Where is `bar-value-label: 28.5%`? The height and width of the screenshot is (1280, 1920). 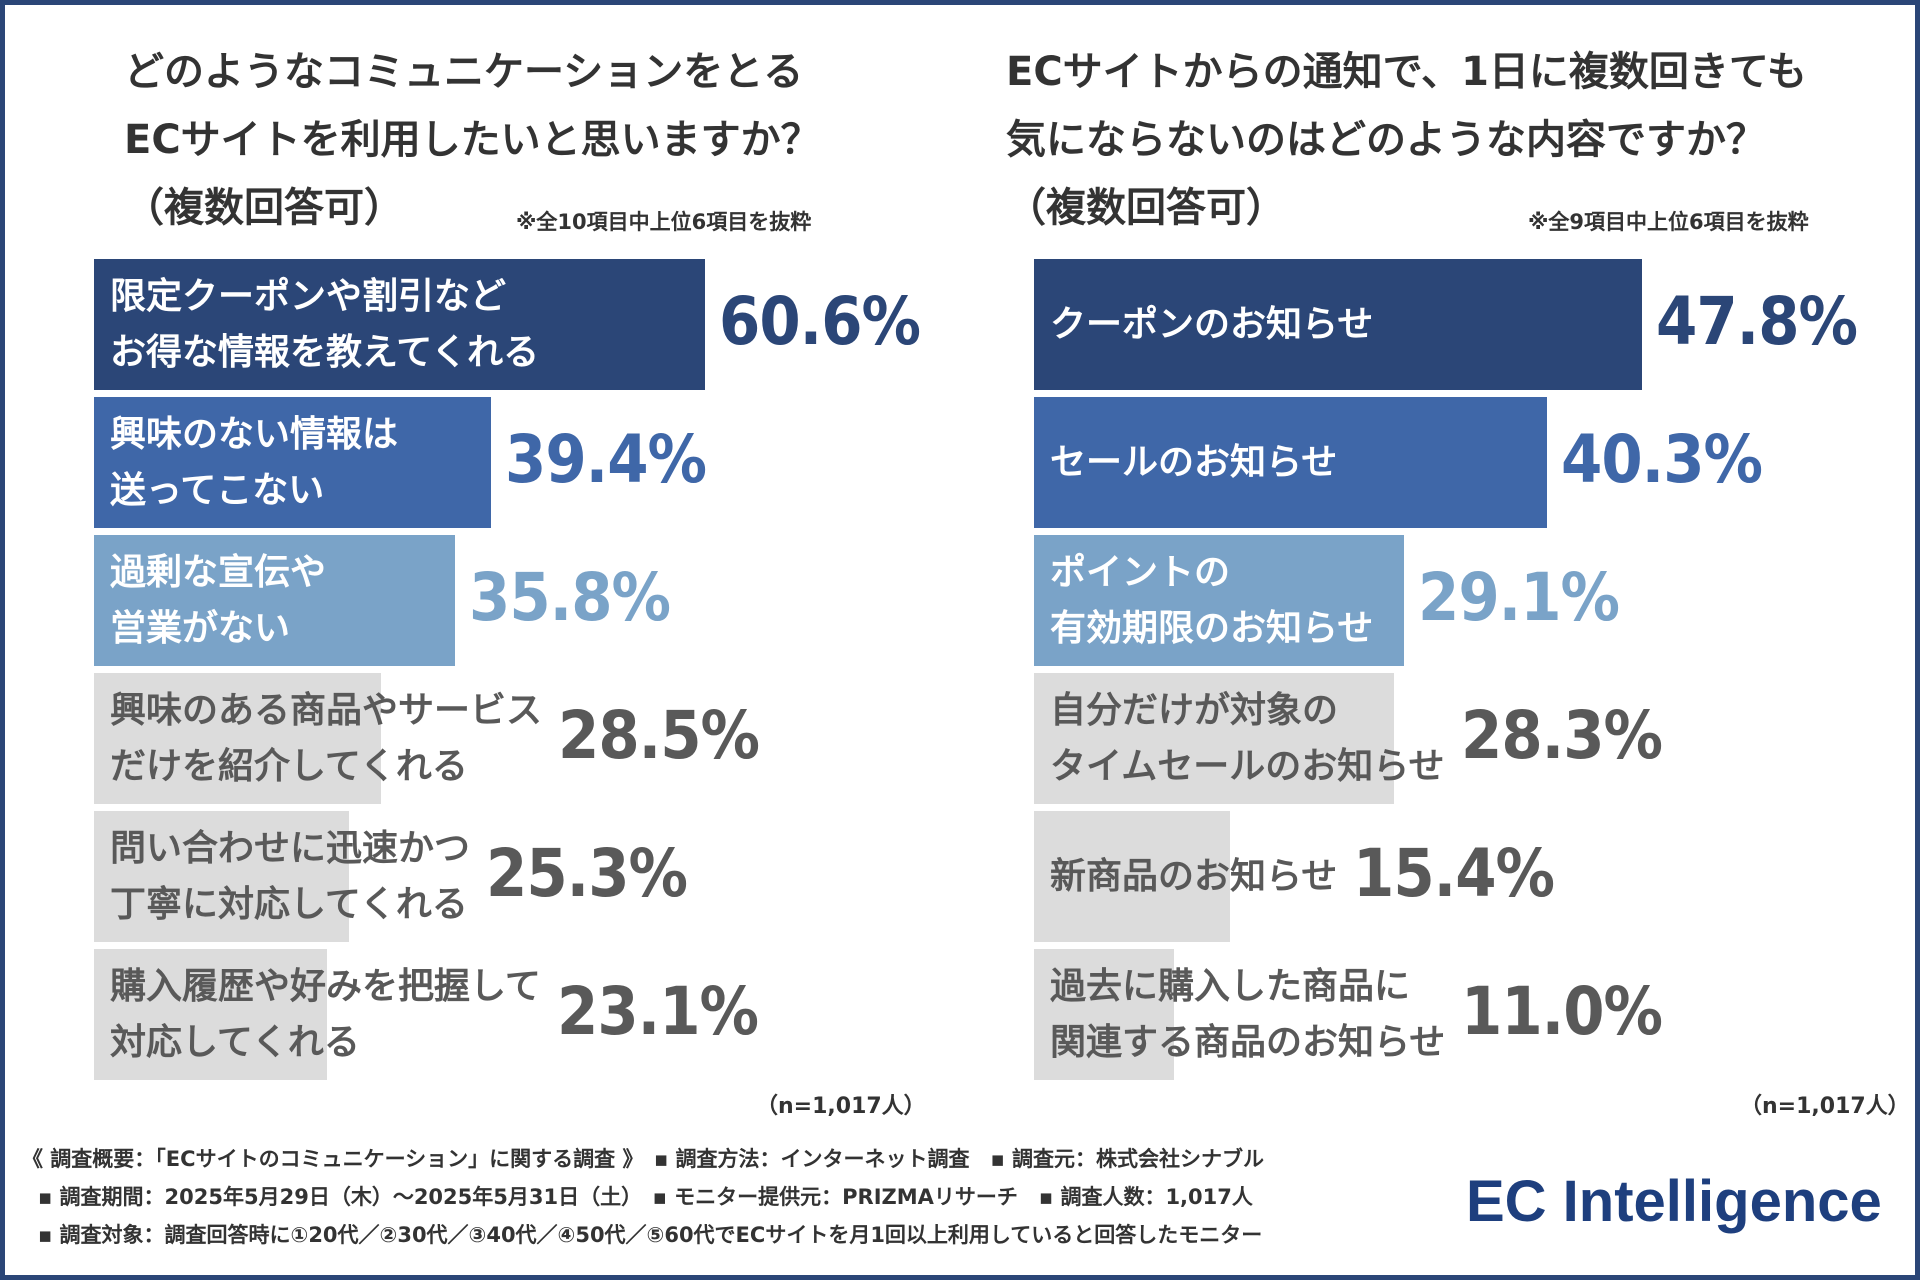 bar-value-label: 28.5% is located at coordinates (659, 735).